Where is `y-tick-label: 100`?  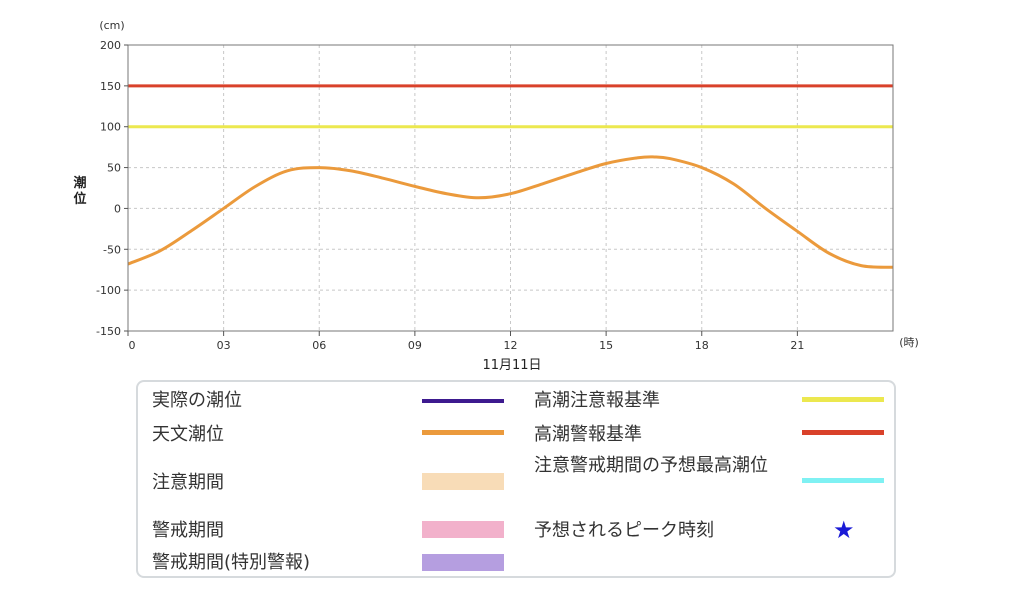
y-tick-label: 100 is located at coordinates (110, 127).